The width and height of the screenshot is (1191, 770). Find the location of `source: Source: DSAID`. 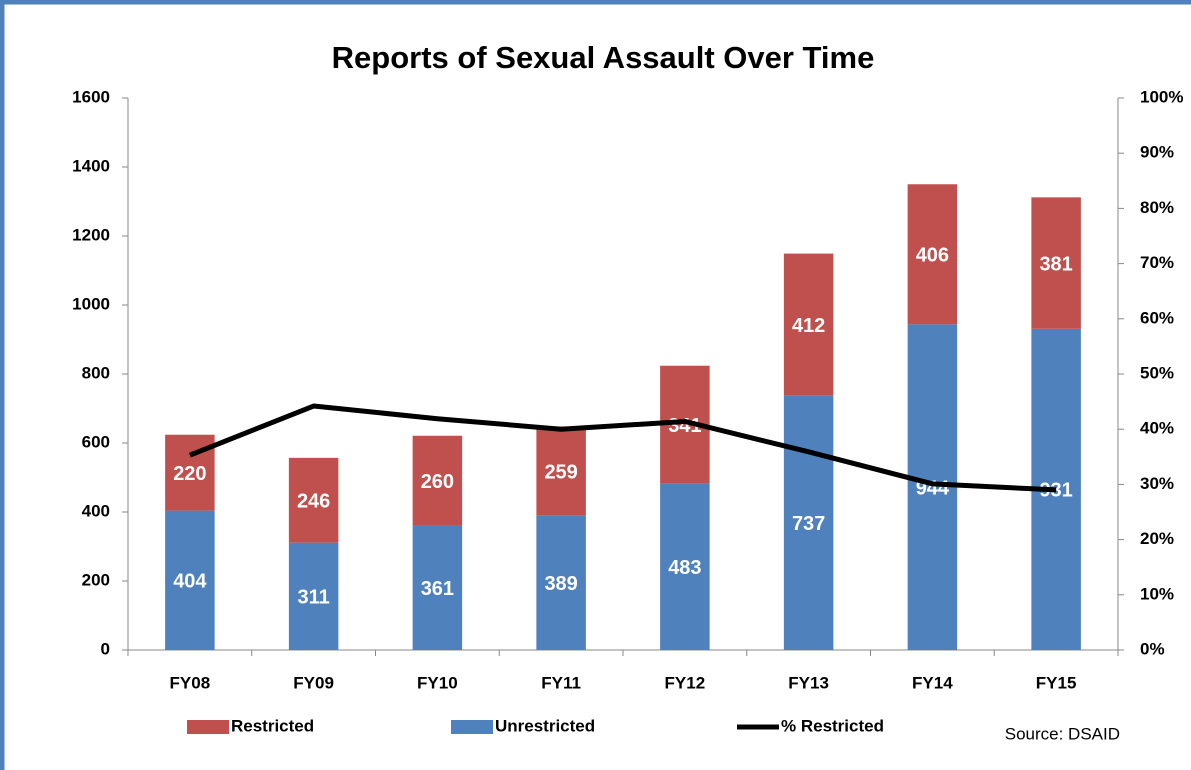

source: Source: DSAID is located at coordinates (1062, 733).